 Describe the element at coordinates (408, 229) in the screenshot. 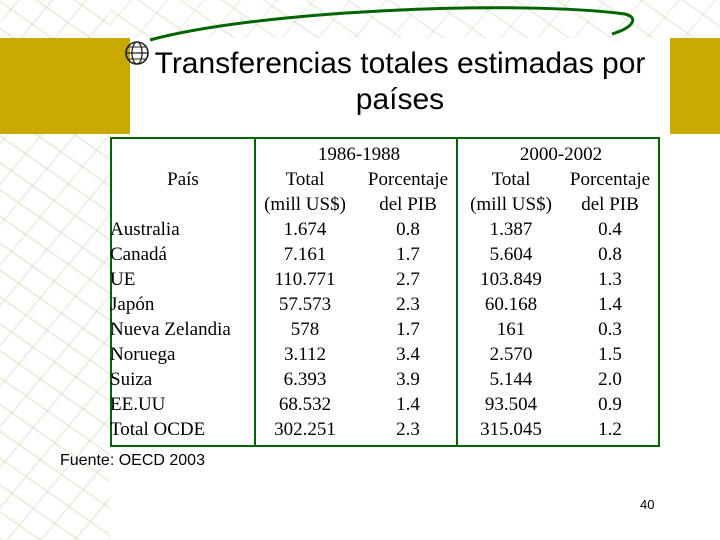

I see `pct1-cell: 0.8` at that location.